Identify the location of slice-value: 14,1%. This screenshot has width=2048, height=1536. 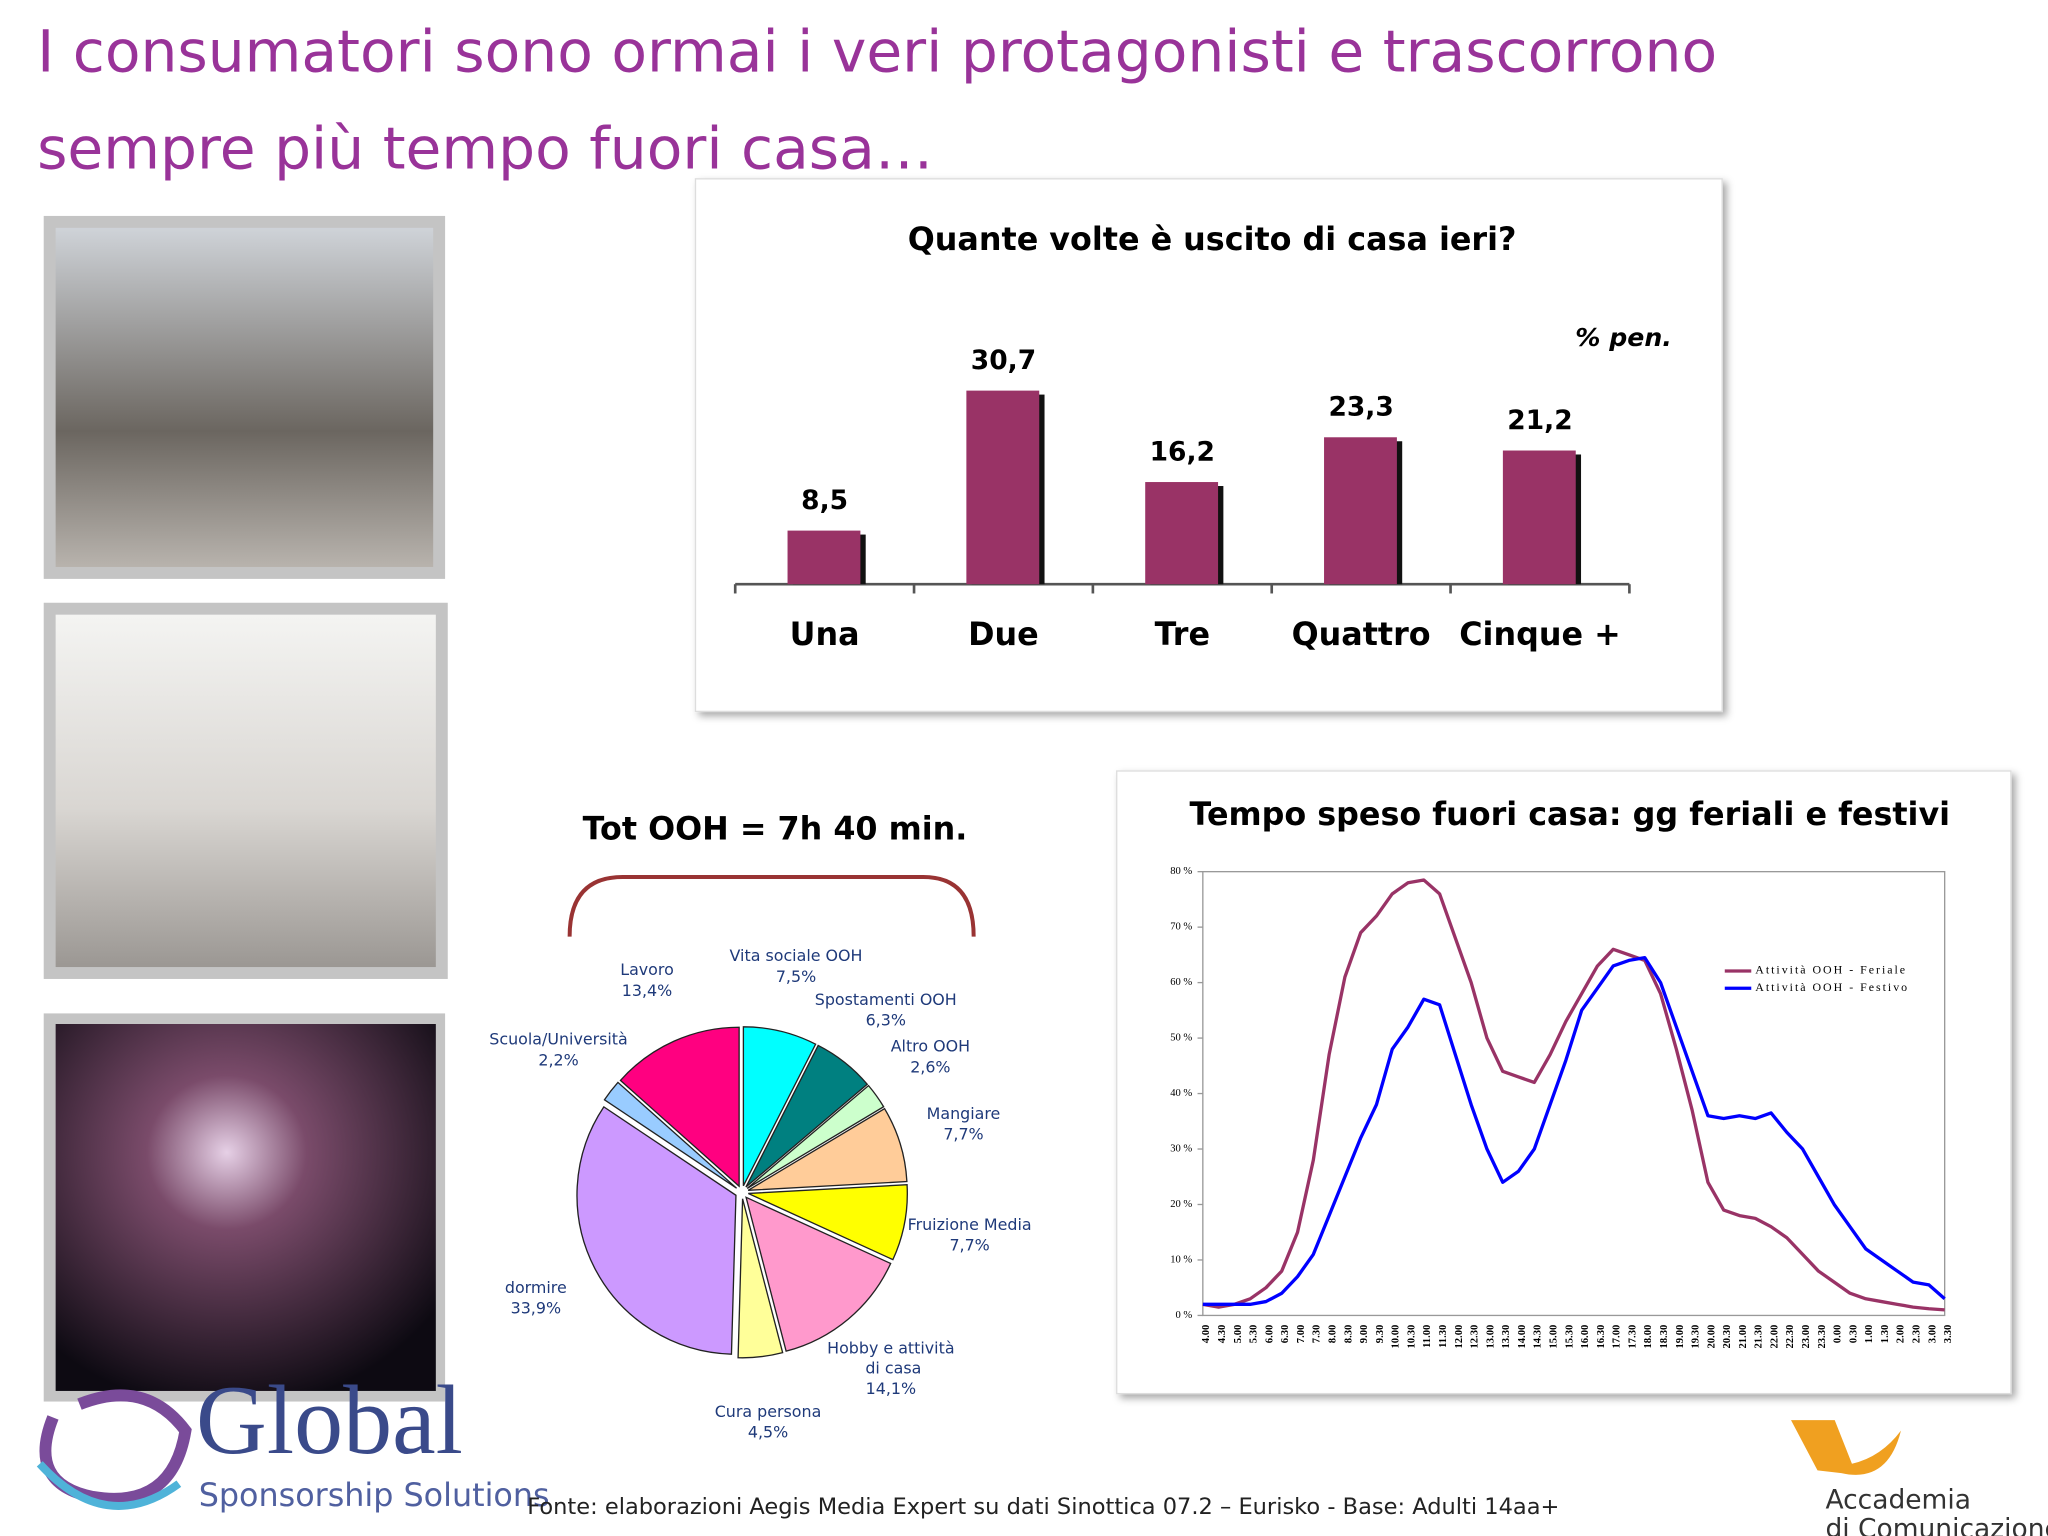
(891, 1388).